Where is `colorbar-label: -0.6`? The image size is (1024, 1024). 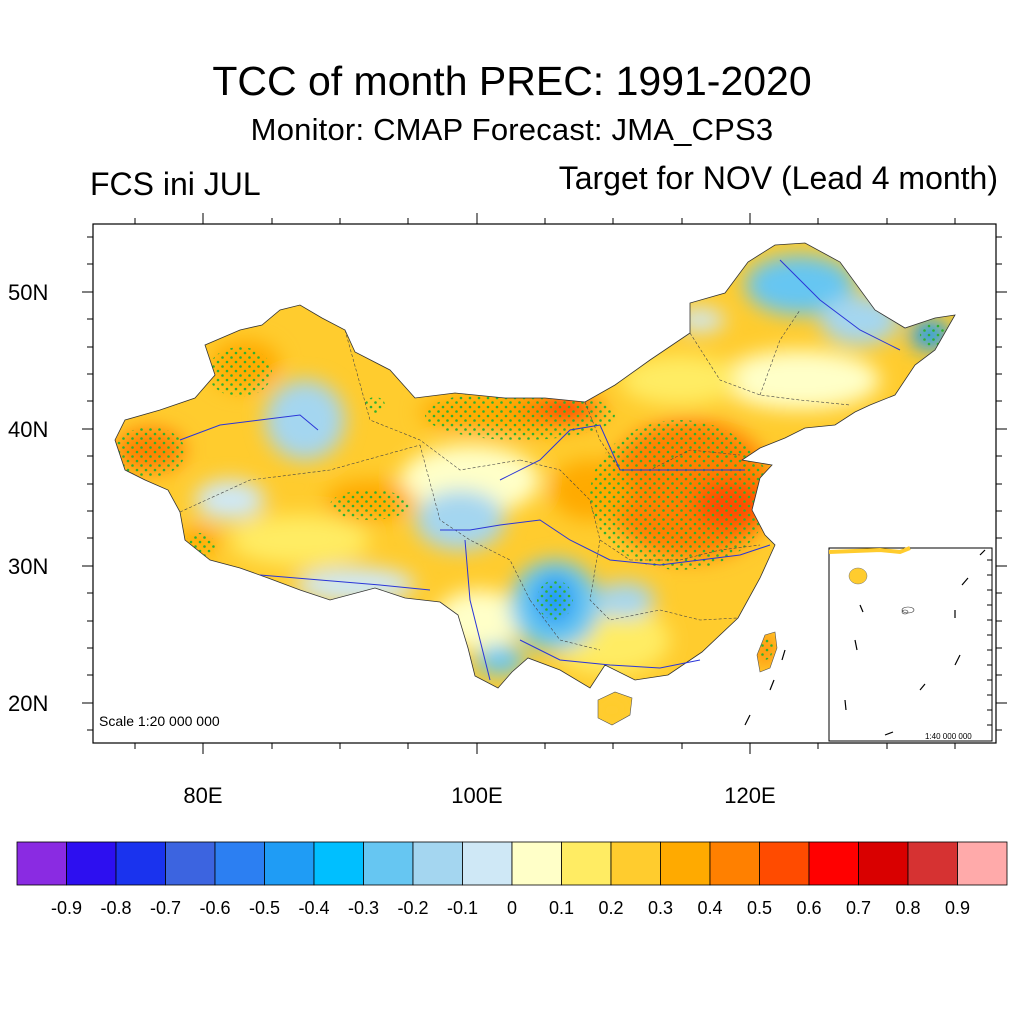
colorbar-label: -0.6 is located at coordinates (214, 908).